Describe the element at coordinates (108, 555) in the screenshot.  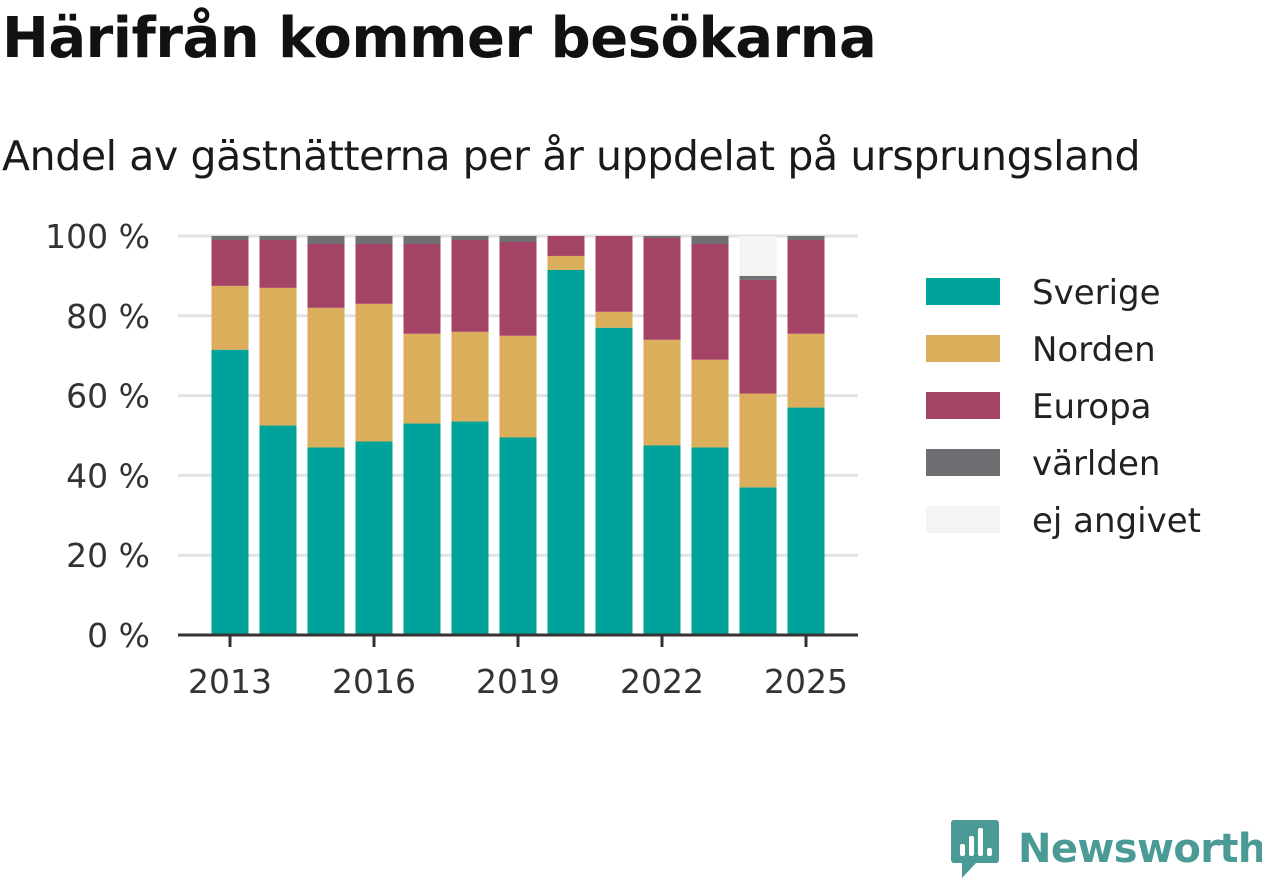
I see `y-tick-label: 20 %` at that location.